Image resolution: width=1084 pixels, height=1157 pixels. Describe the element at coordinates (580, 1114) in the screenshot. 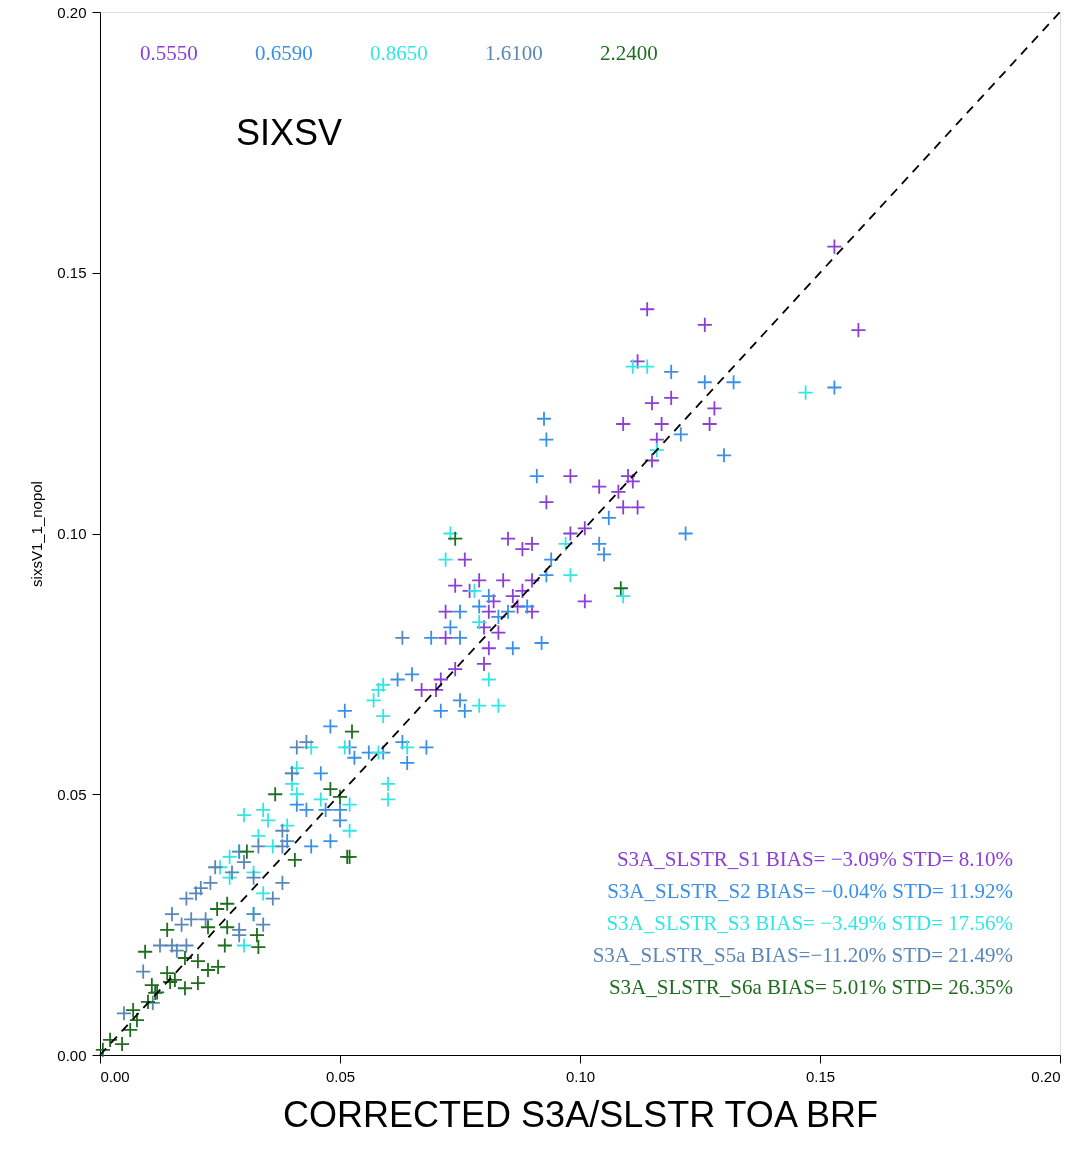

I see `x-axis-title: CORRECTED S3A/SLSTR TOA BRF` at that location.